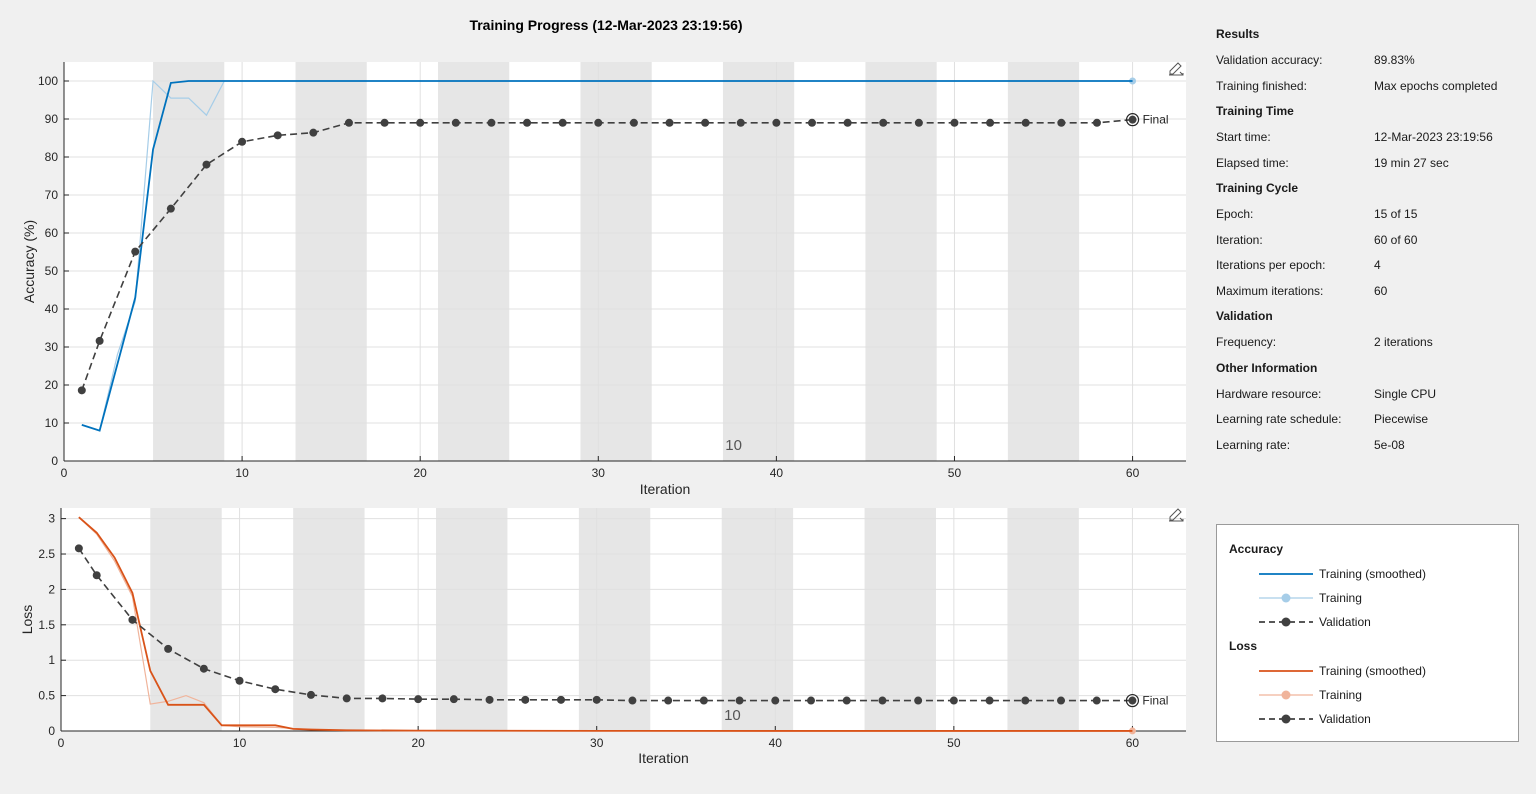  Describe the element at coordinates (51, 589) in the screenshot. I see `y-tick-label: 2` at that location.